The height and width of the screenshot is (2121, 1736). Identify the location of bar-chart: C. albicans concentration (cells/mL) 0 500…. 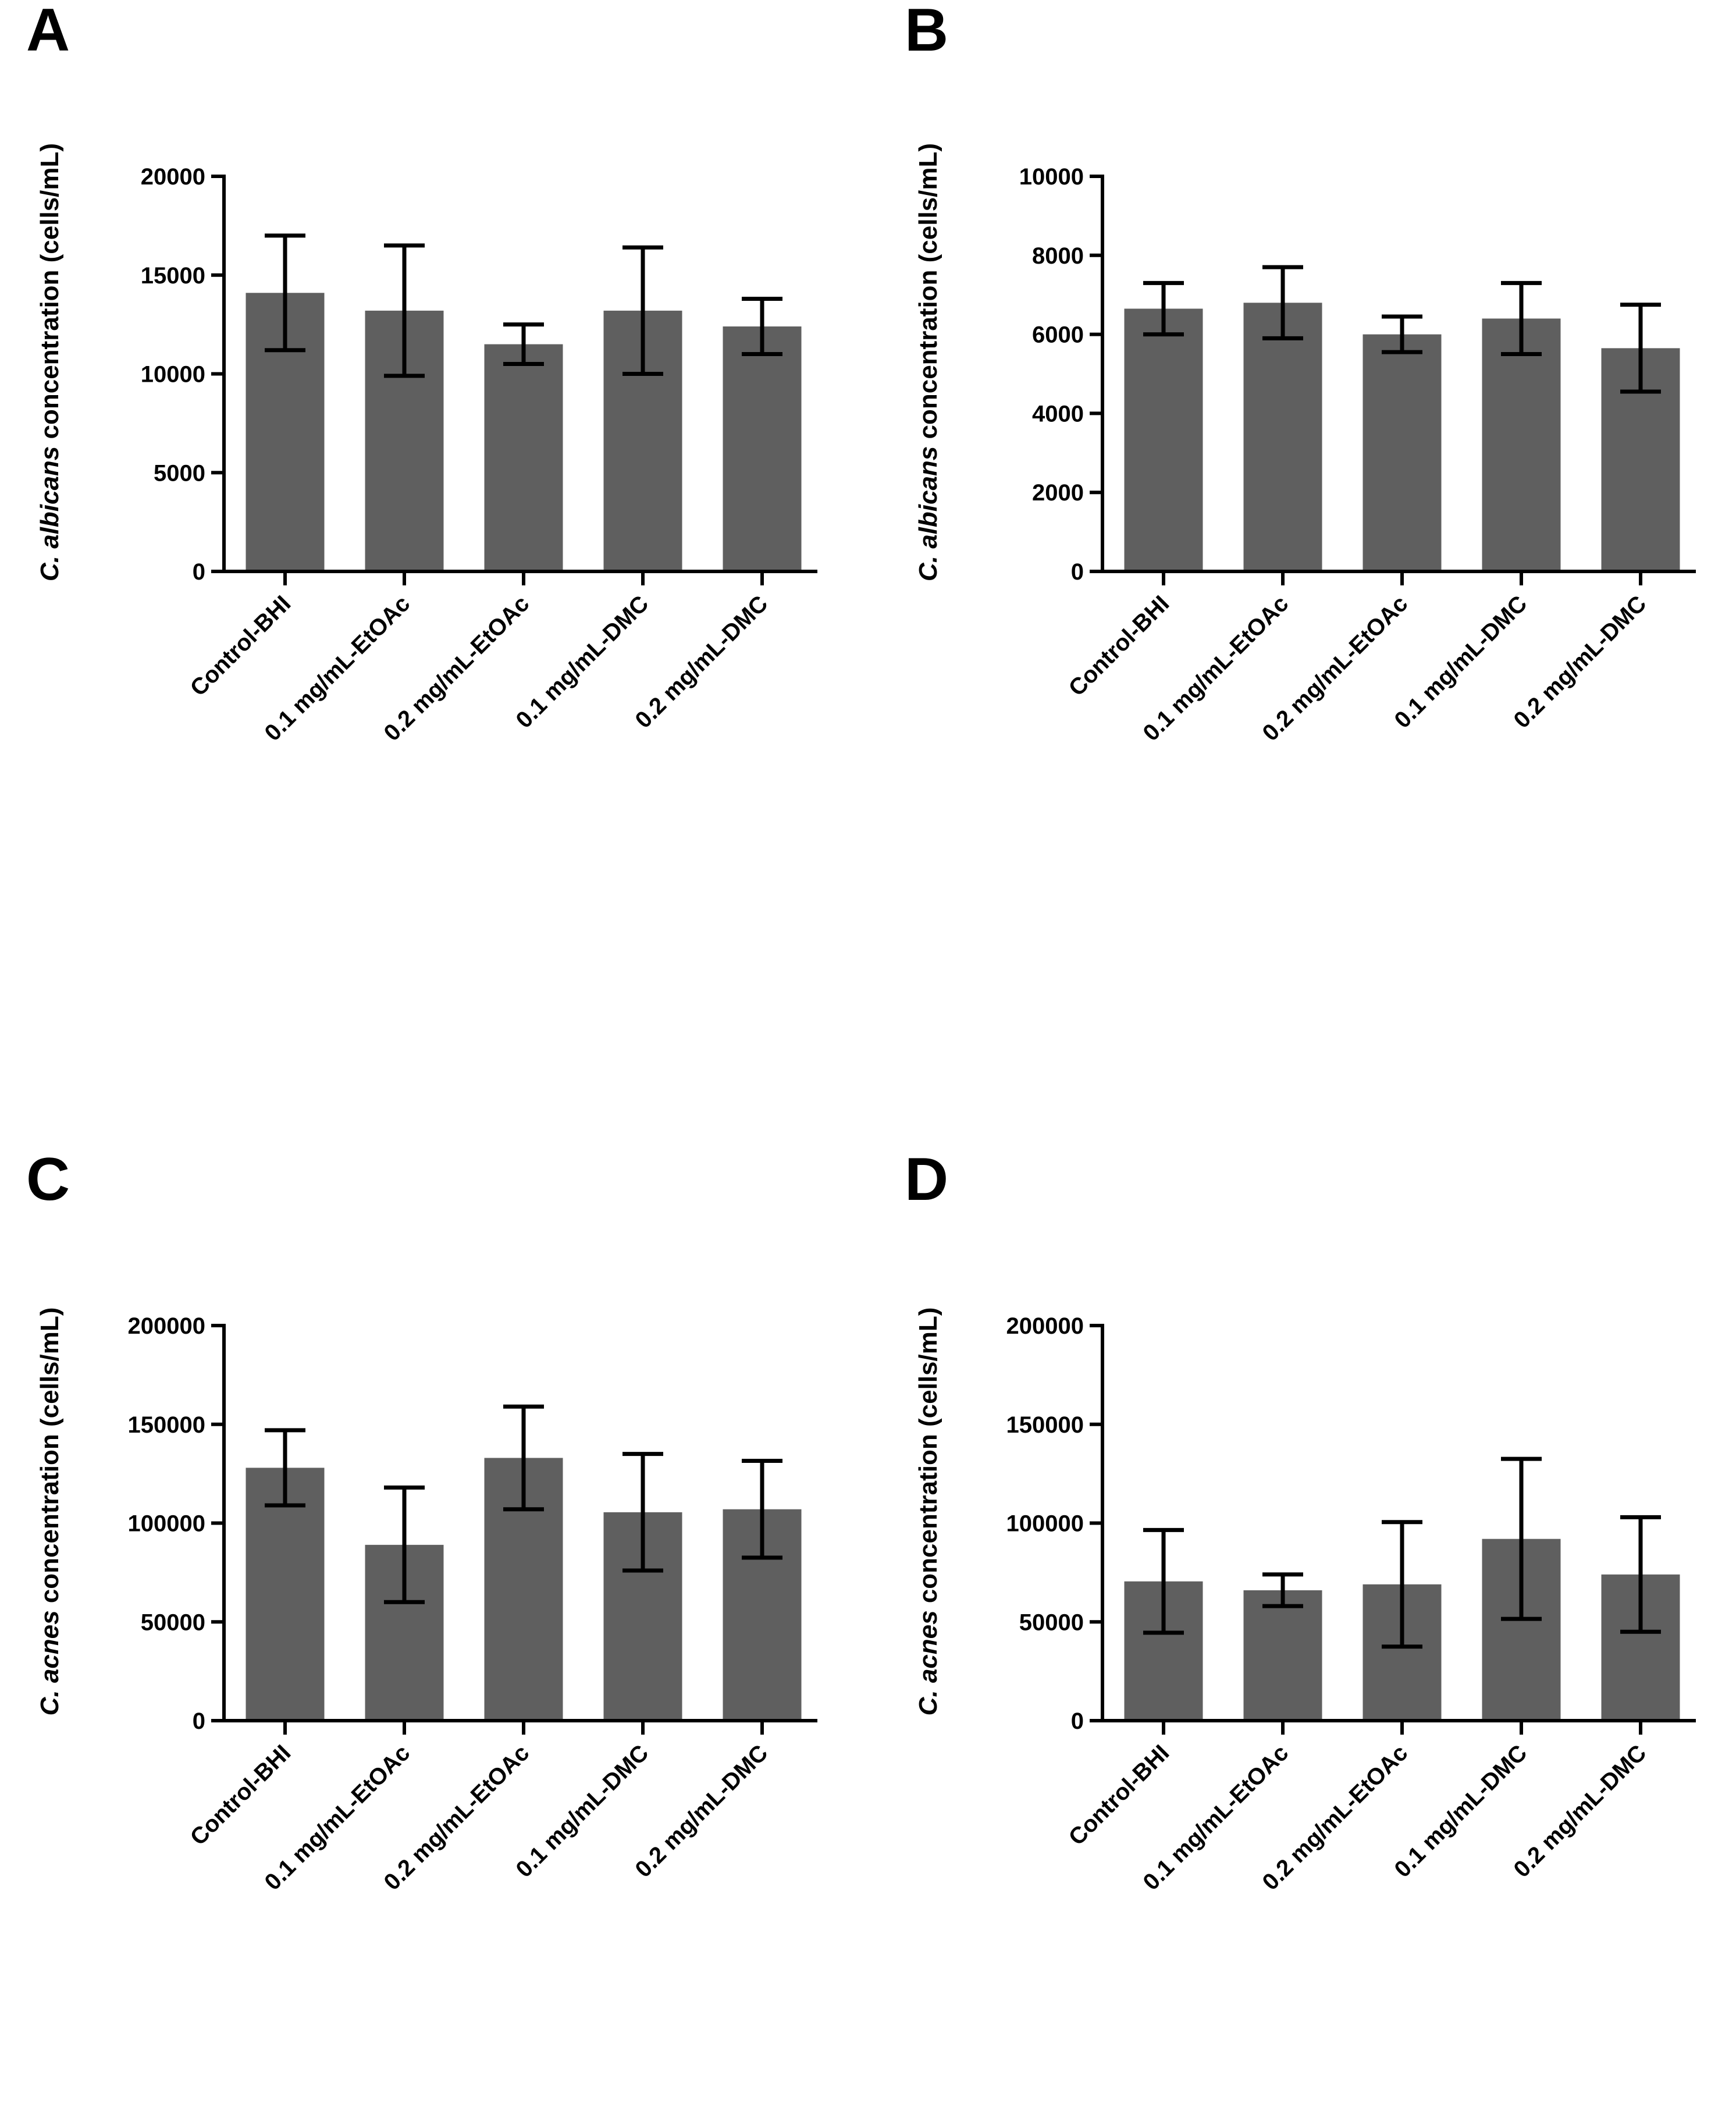
(426, 444).